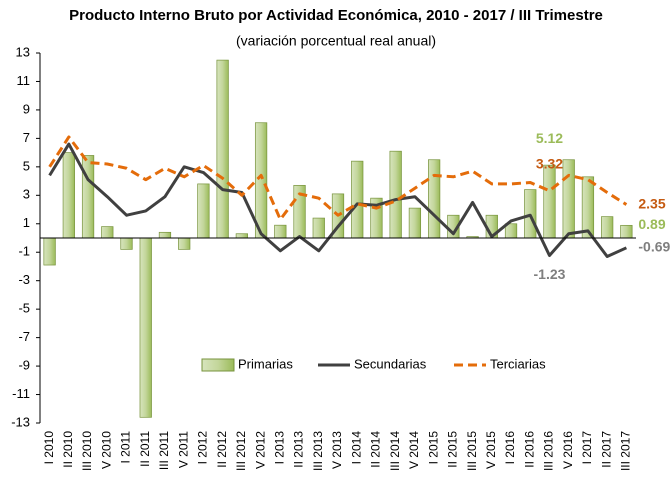 This screenshot has height=483, width=672. Describe the element at coordinates (203, 448) in the screenshot. I see `x-tick-label: I 2012` at that location.